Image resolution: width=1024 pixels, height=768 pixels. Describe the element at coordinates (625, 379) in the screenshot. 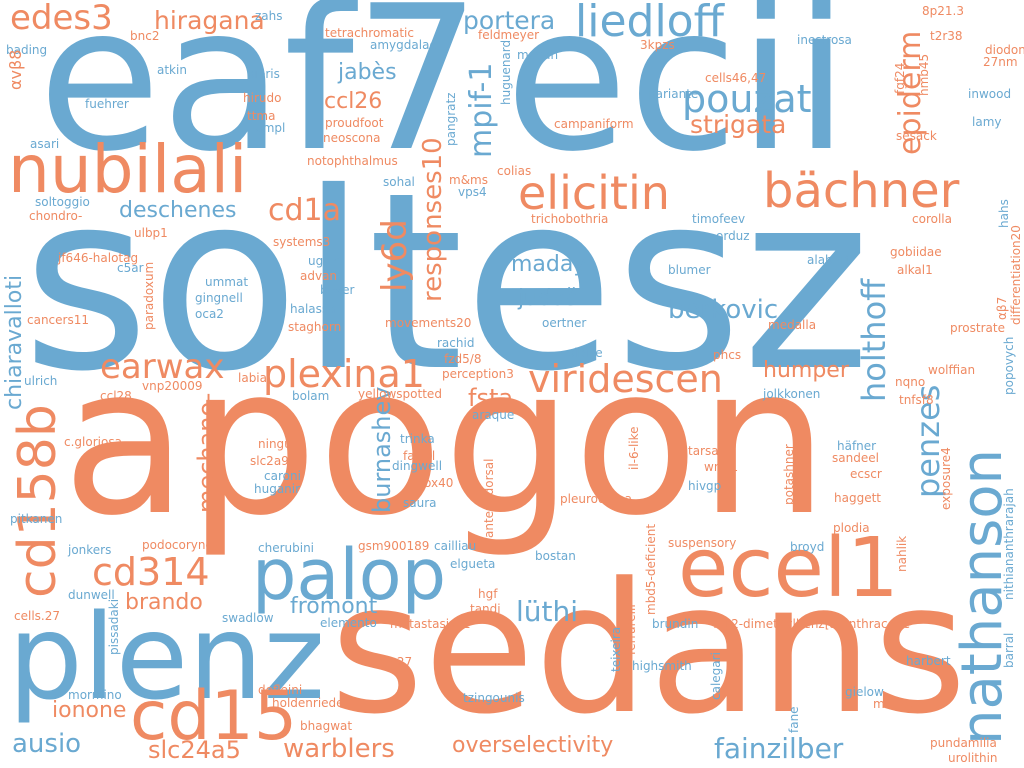

I see `word-viridescen: viridescen` at that location.